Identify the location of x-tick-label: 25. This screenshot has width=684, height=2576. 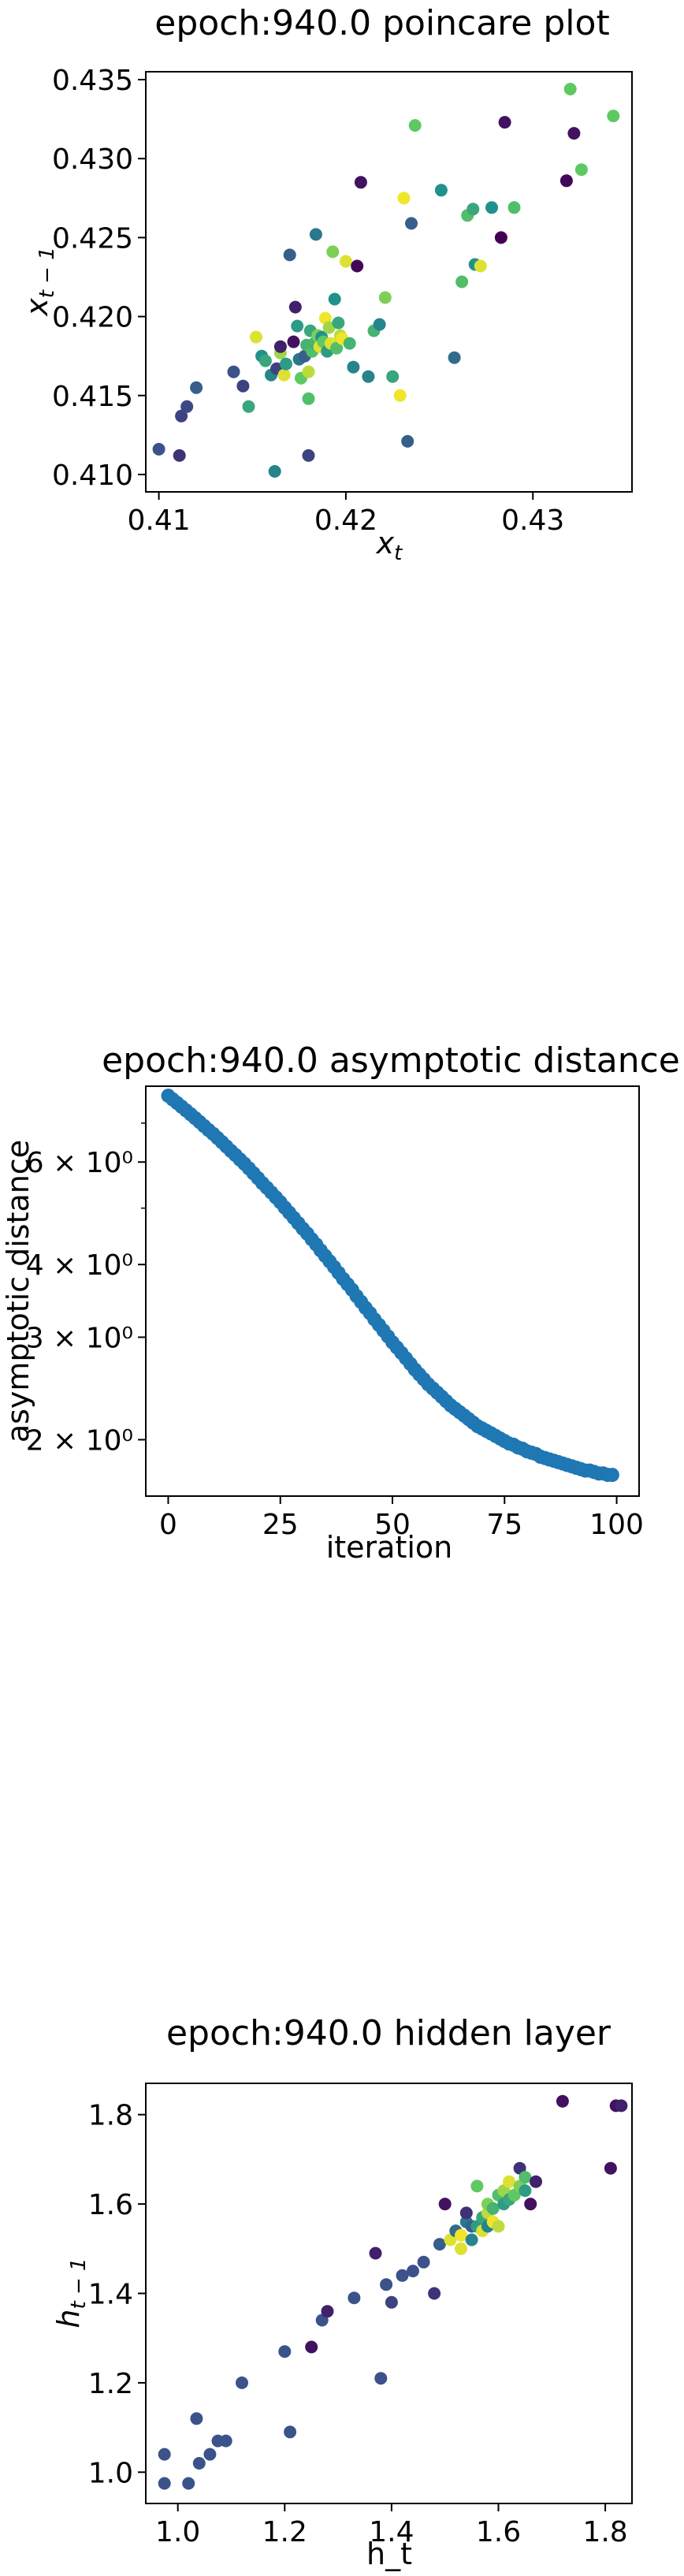
(280, 1525).